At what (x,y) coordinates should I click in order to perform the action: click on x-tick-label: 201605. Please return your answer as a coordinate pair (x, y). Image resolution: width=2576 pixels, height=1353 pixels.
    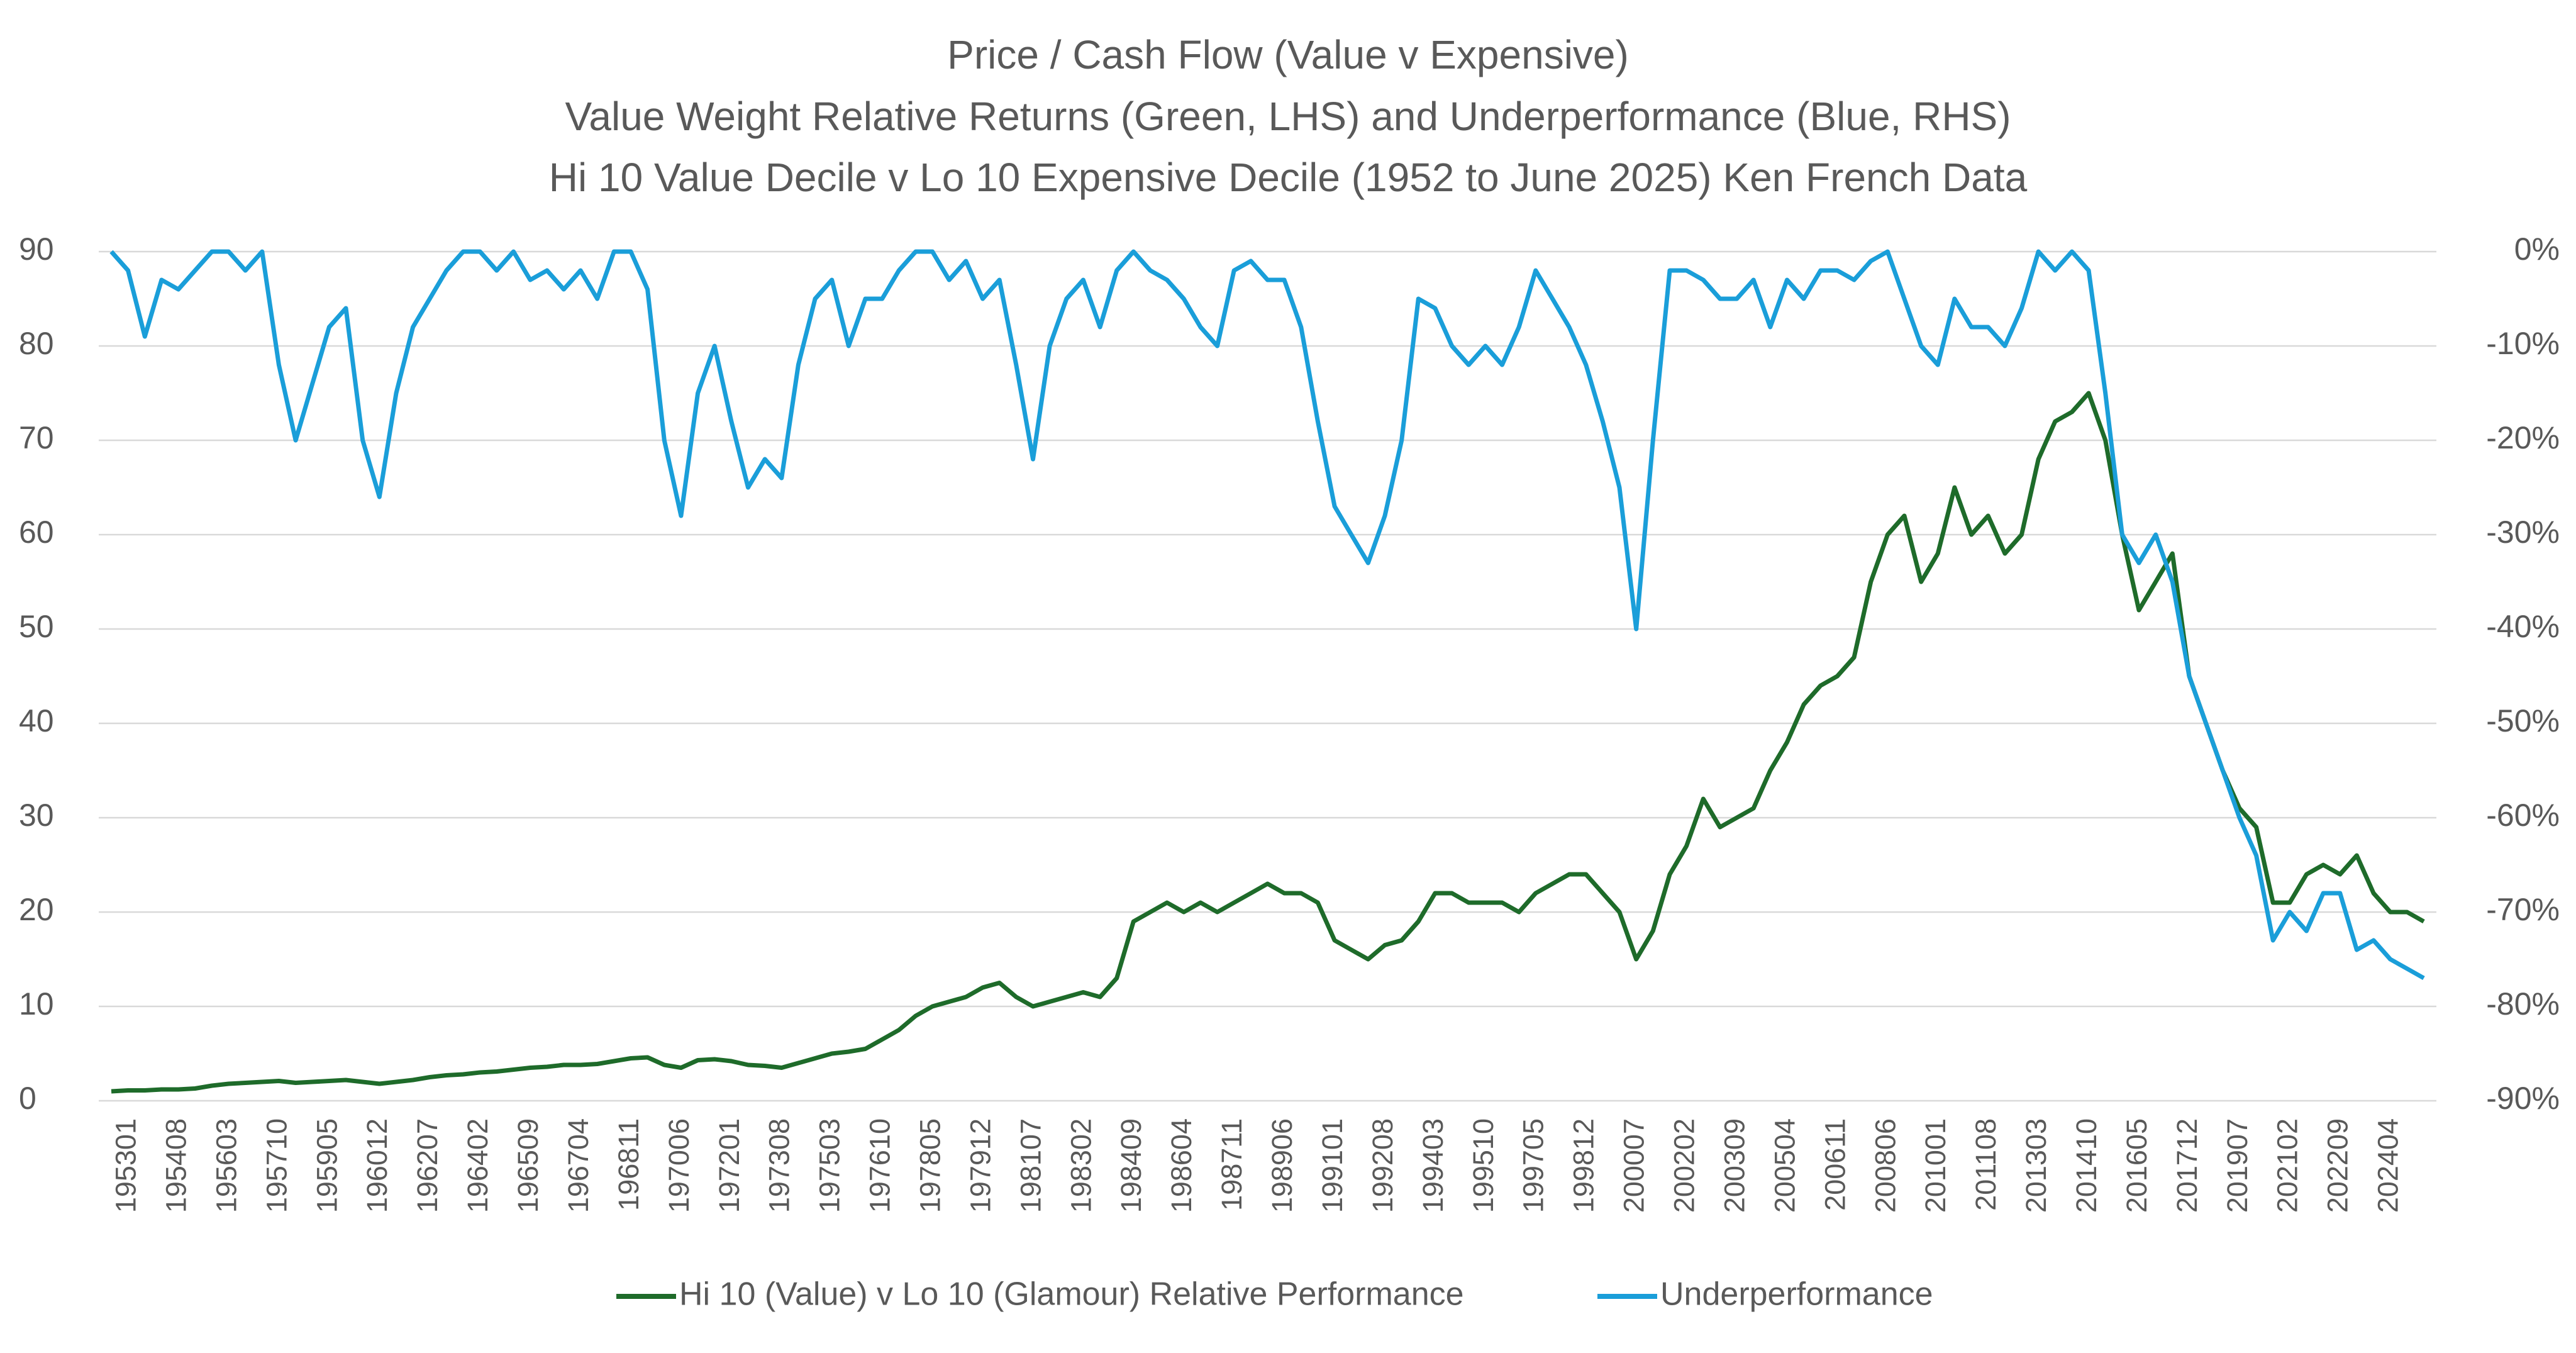
    Looking at the image, I should click on (2137, 1165).